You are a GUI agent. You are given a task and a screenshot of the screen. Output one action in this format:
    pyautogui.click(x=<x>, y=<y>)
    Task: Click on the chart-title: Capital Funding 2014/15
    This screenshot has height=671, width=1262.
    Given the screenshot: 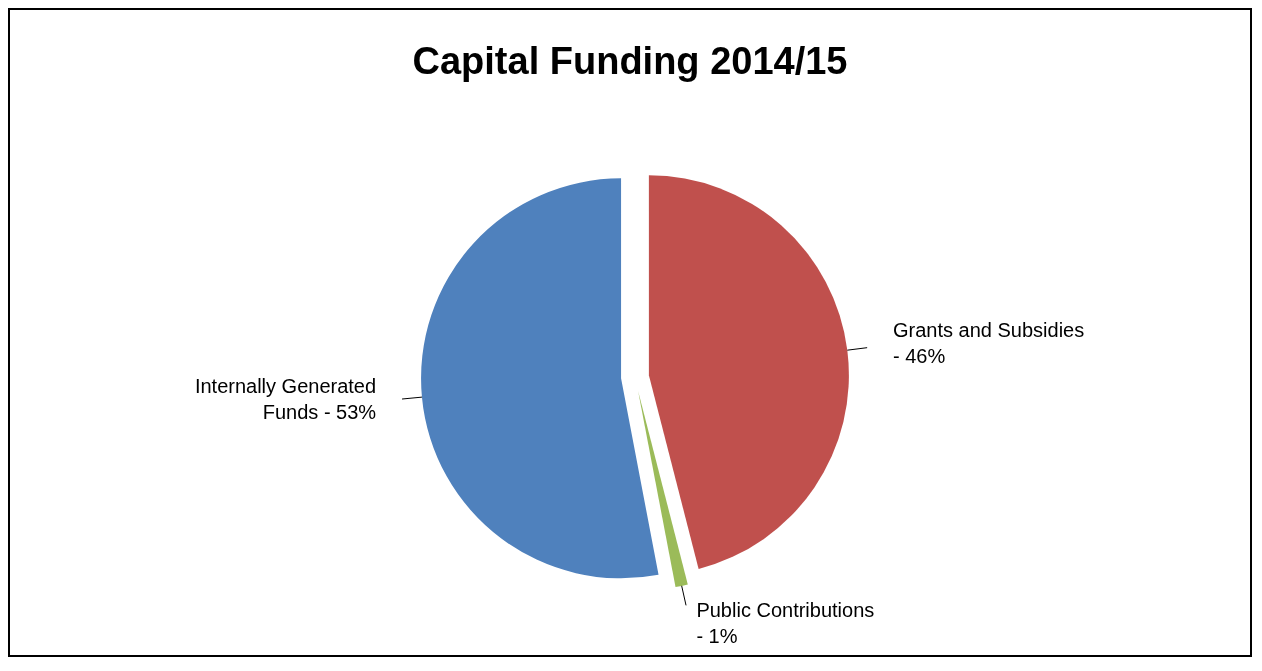 What is the action you would take?
    pyautogui.click(x=630, y=61)
    